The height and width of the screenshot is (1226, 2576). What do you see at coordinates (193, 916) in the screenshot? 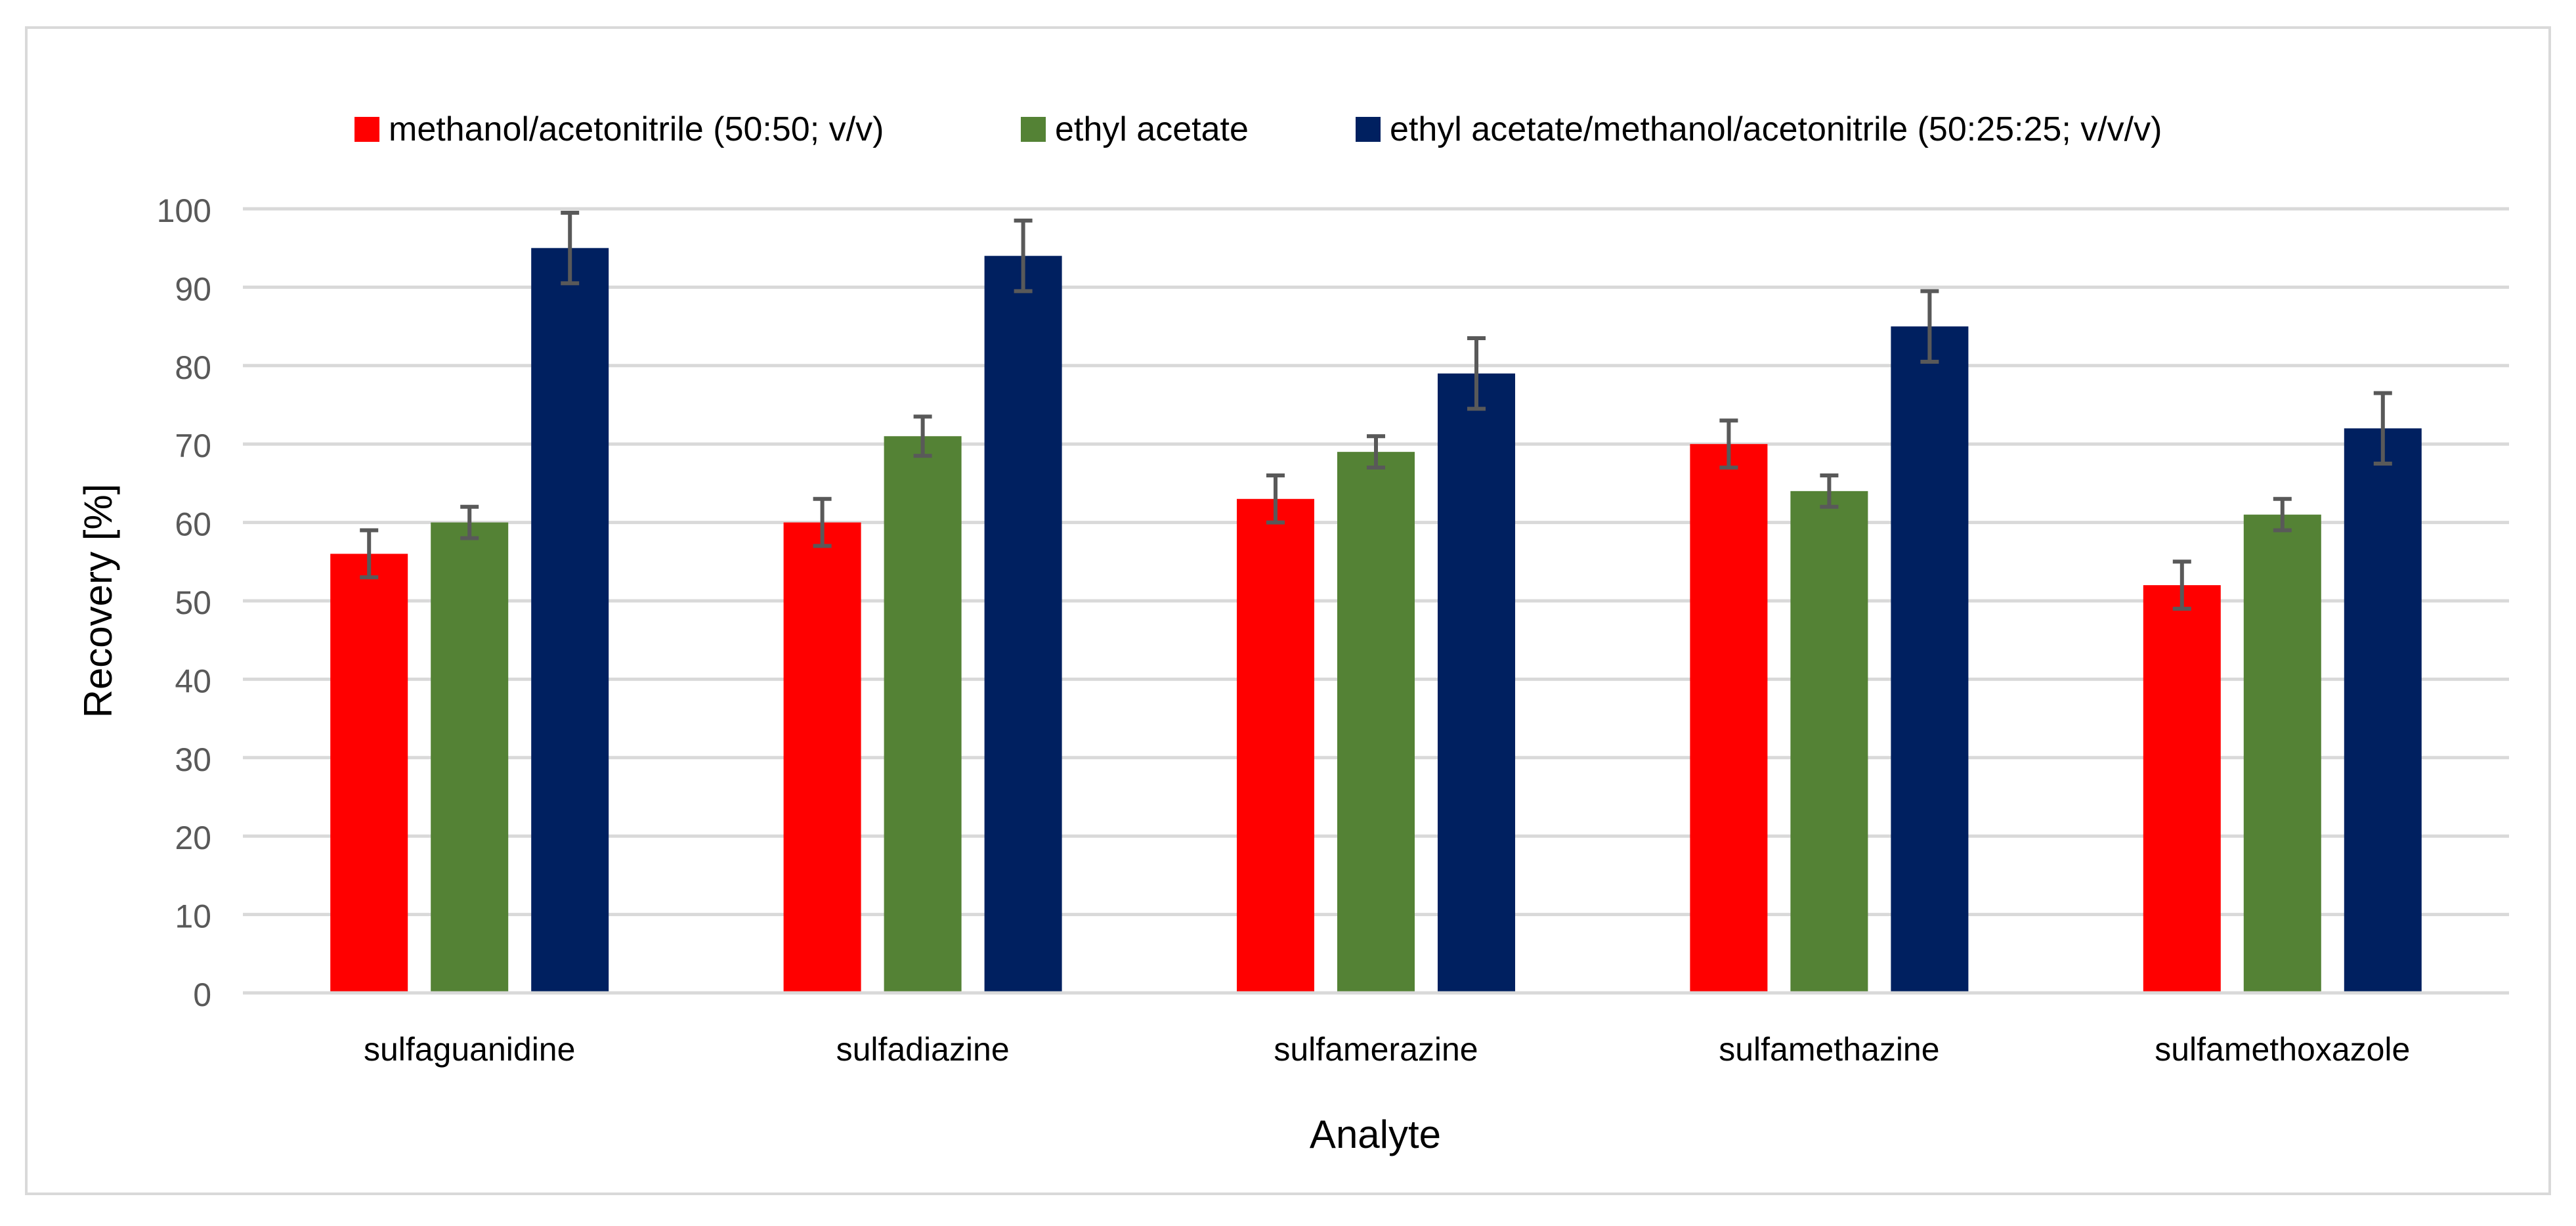
I see `y-tick-label: 10` at bounding box center [193, 916].